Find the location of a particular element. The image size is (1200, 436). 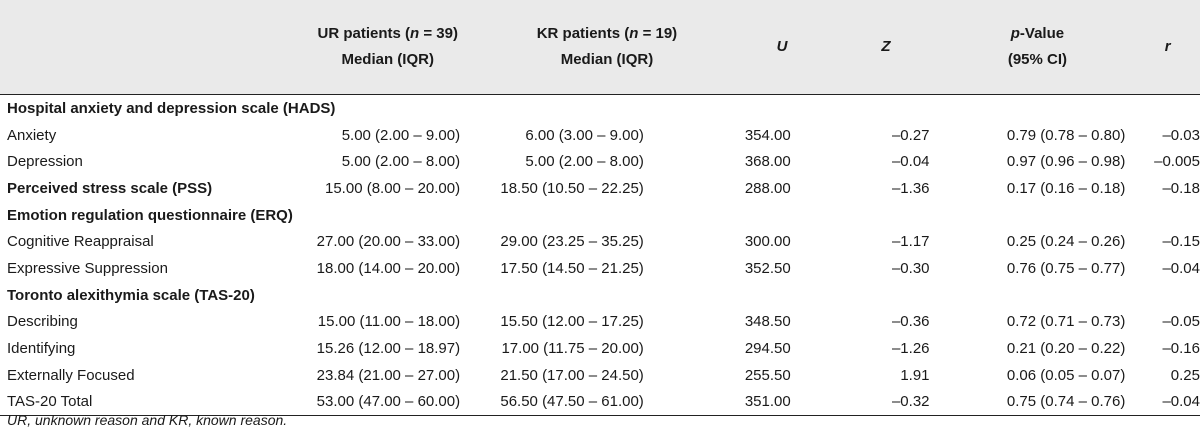

header-p-italic: p is located at coordinates (1015, 33).